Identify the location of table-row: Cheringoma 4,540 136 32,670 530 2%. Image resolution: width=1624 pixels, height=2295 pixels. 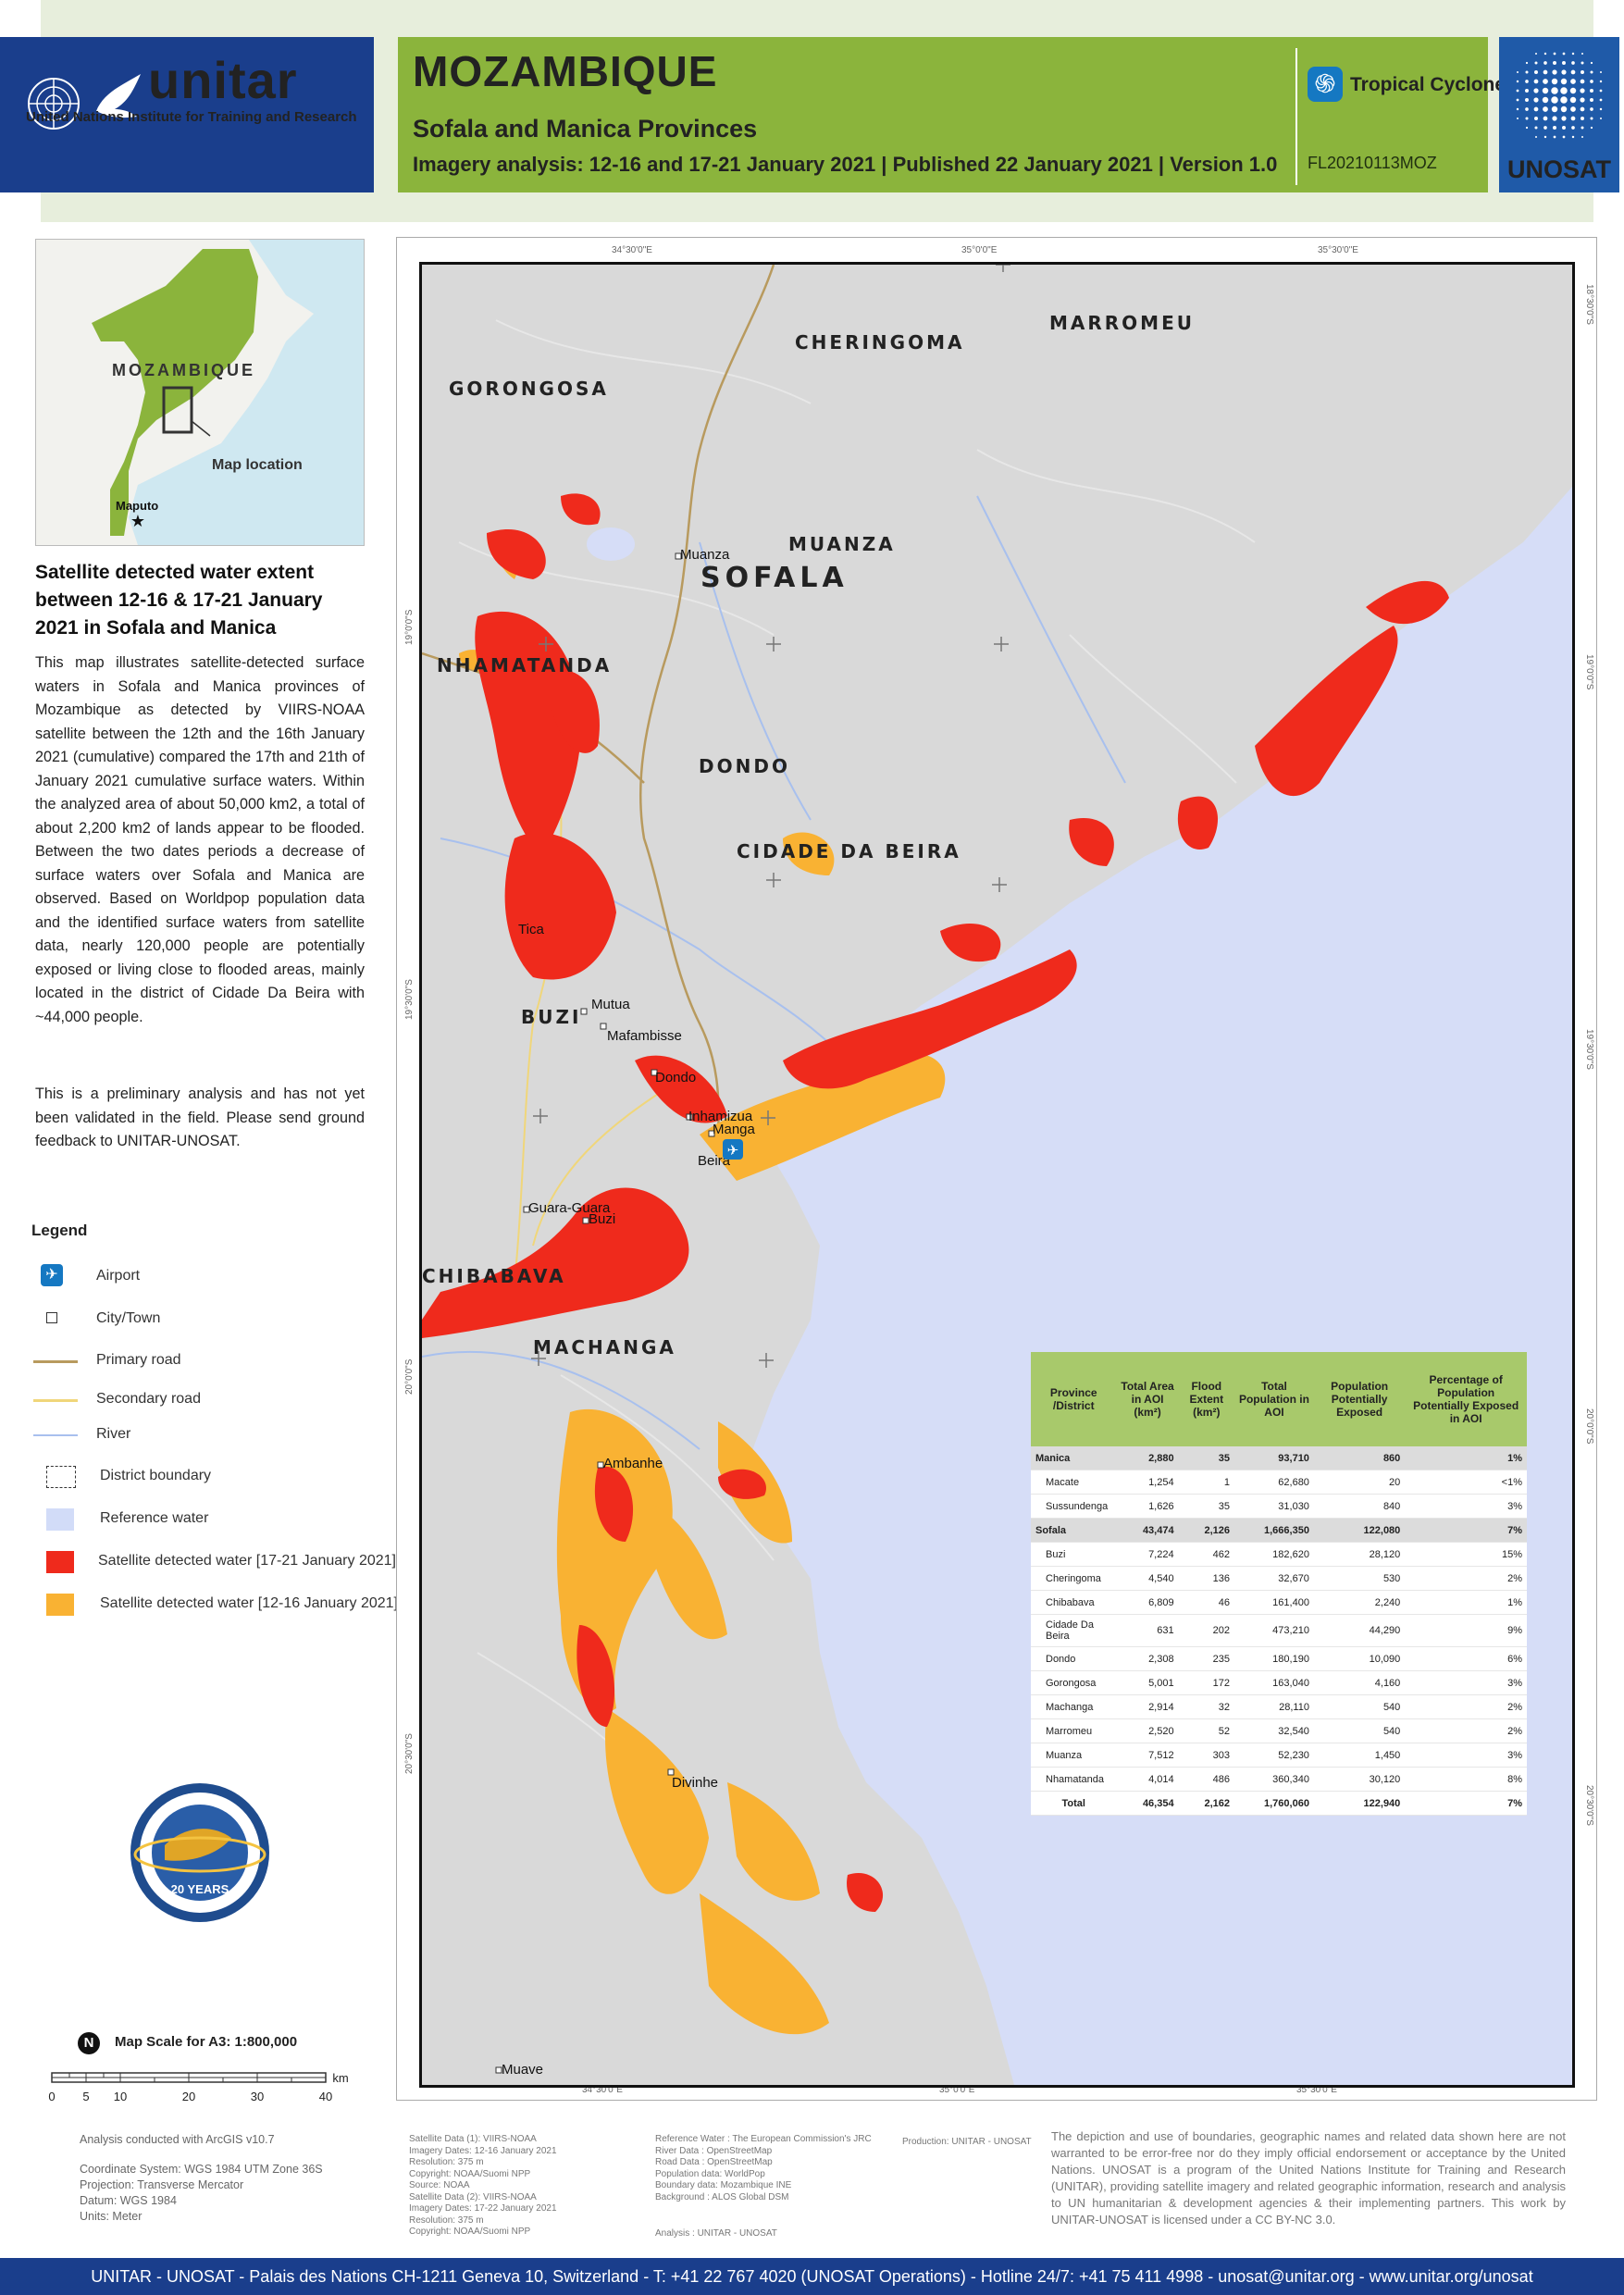
(1279, 1579).